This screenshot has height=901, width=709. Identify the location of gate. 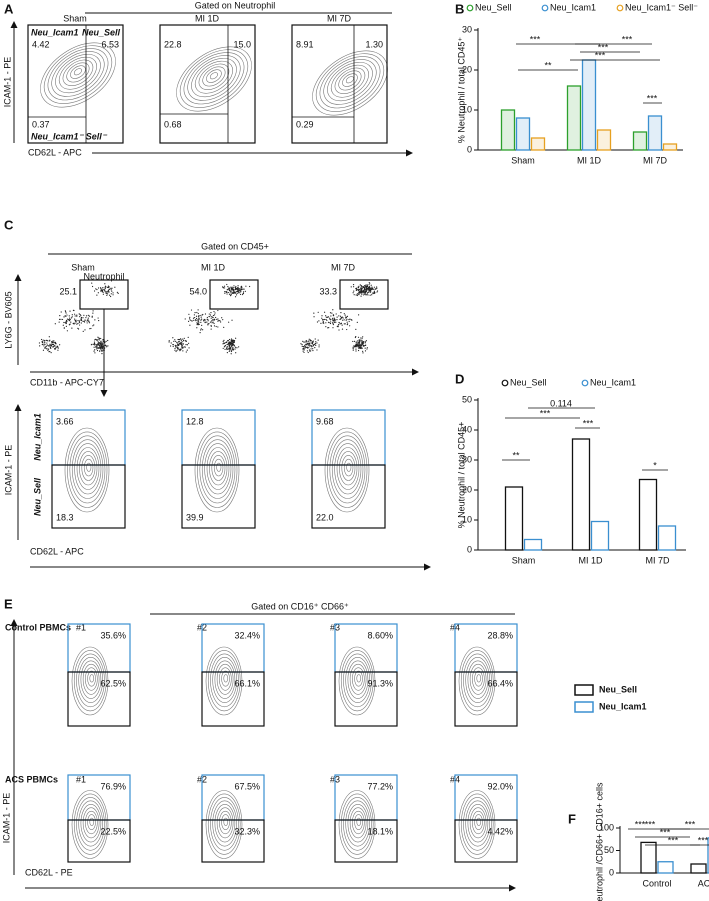
(99, 699).